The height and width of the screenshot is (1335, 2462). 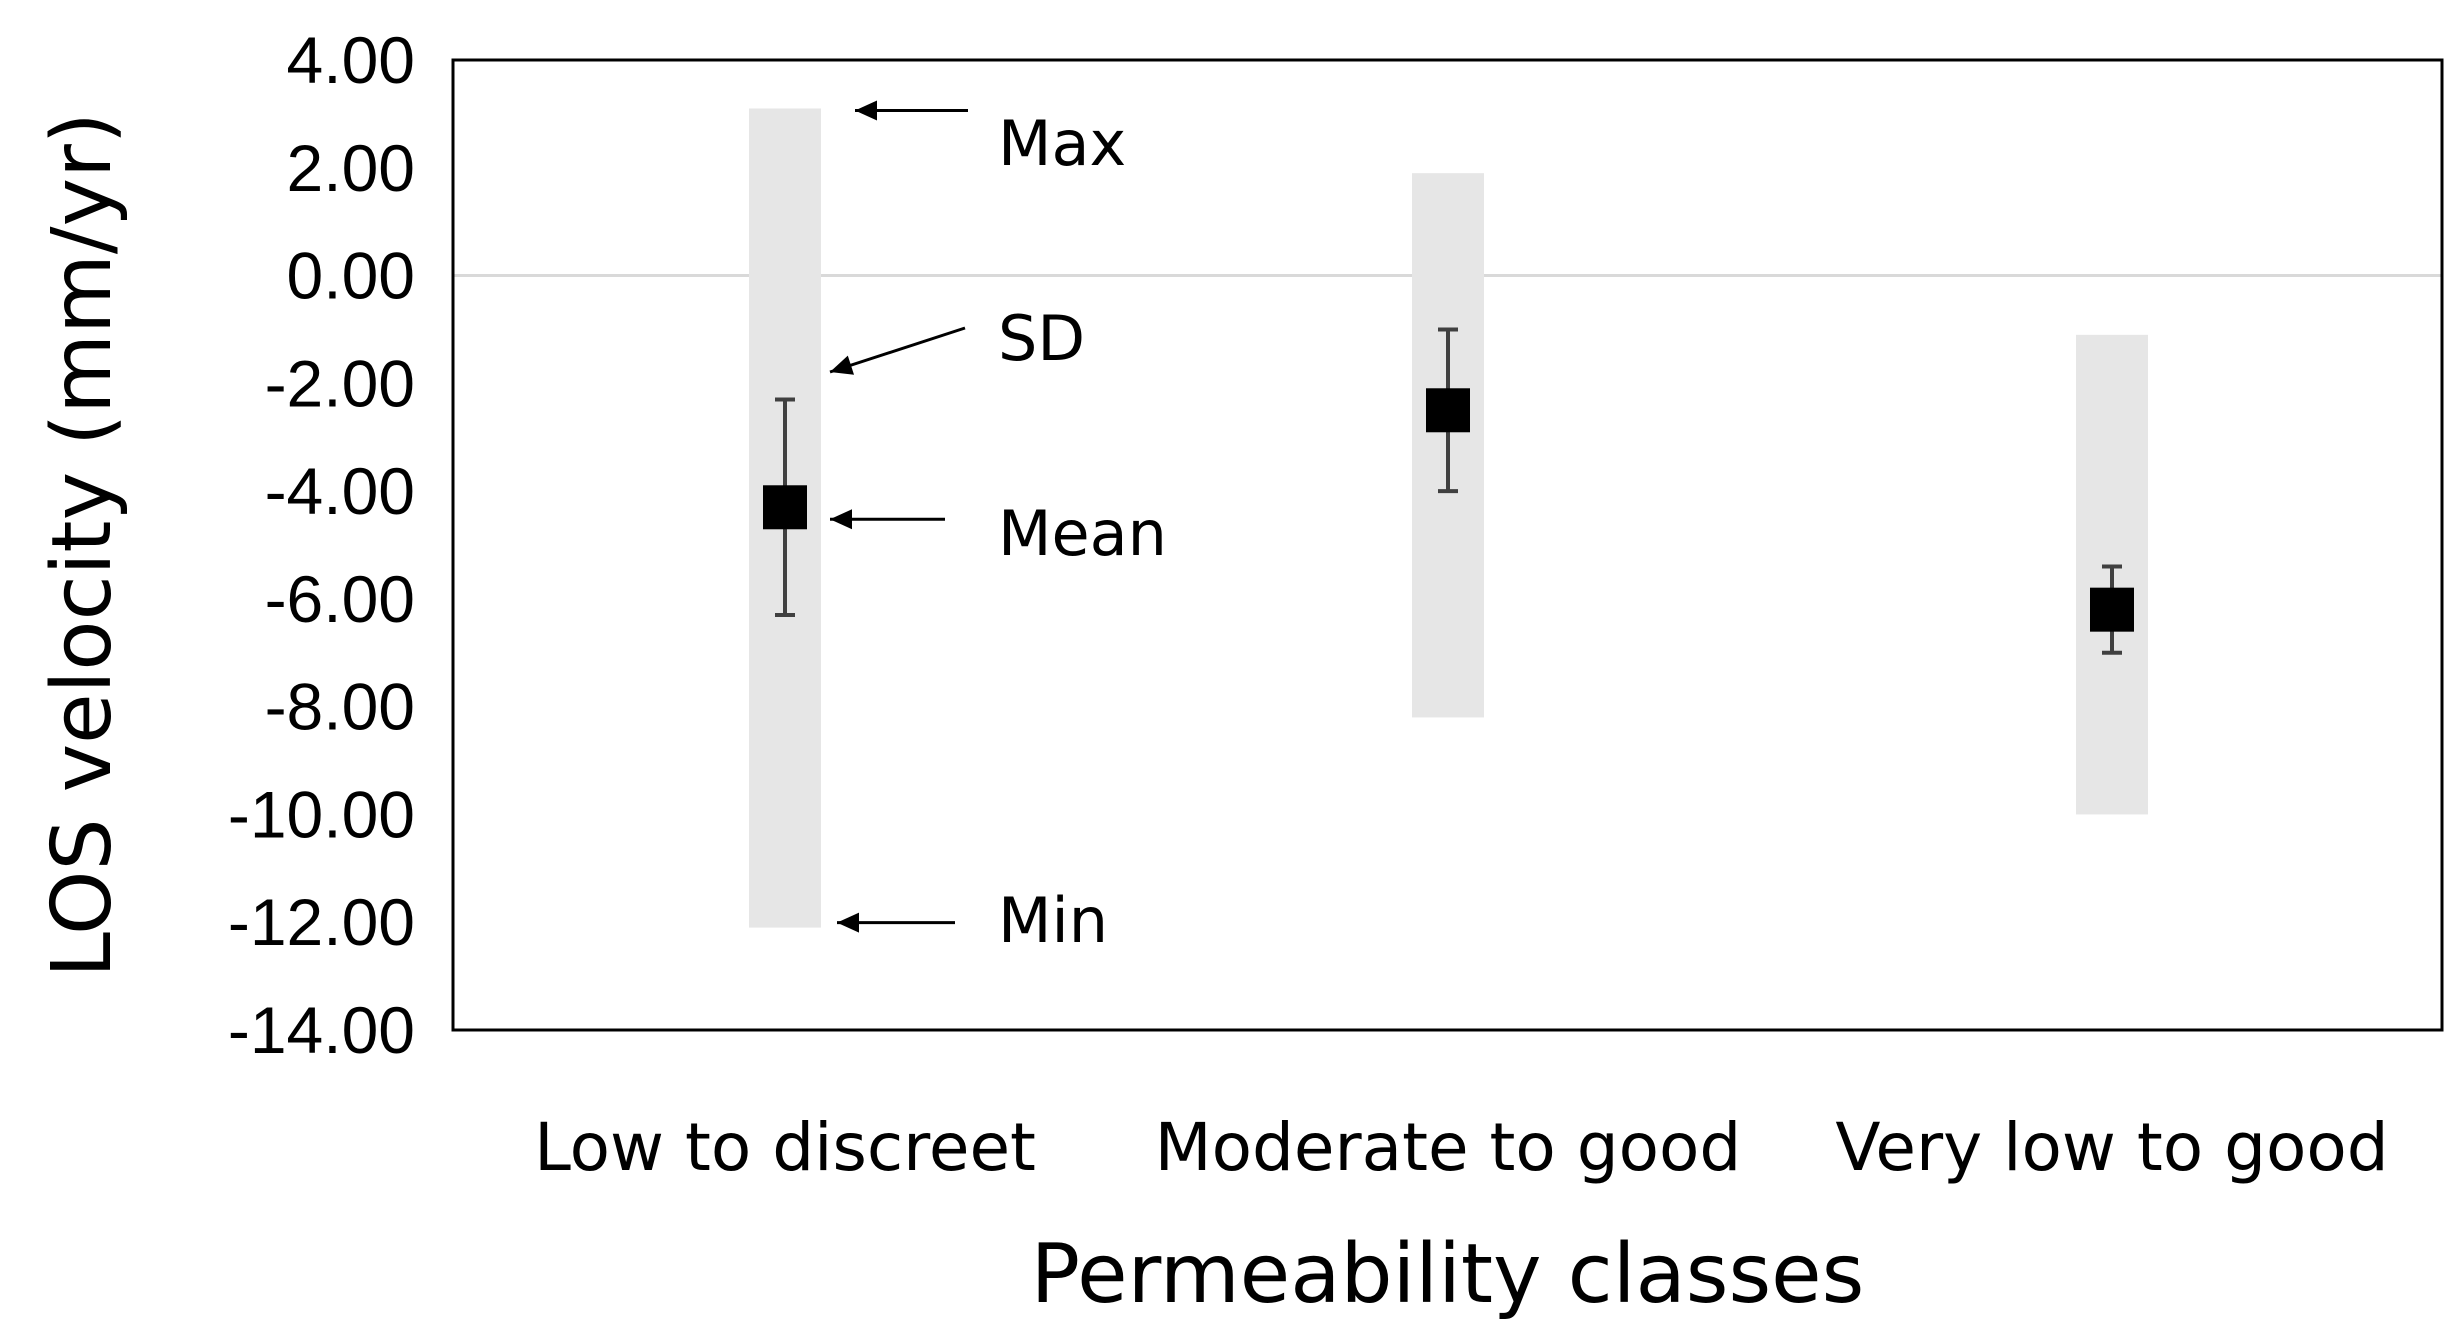 I want to click on annotations: Max SD Mean Min, so click(x=998, y=528).